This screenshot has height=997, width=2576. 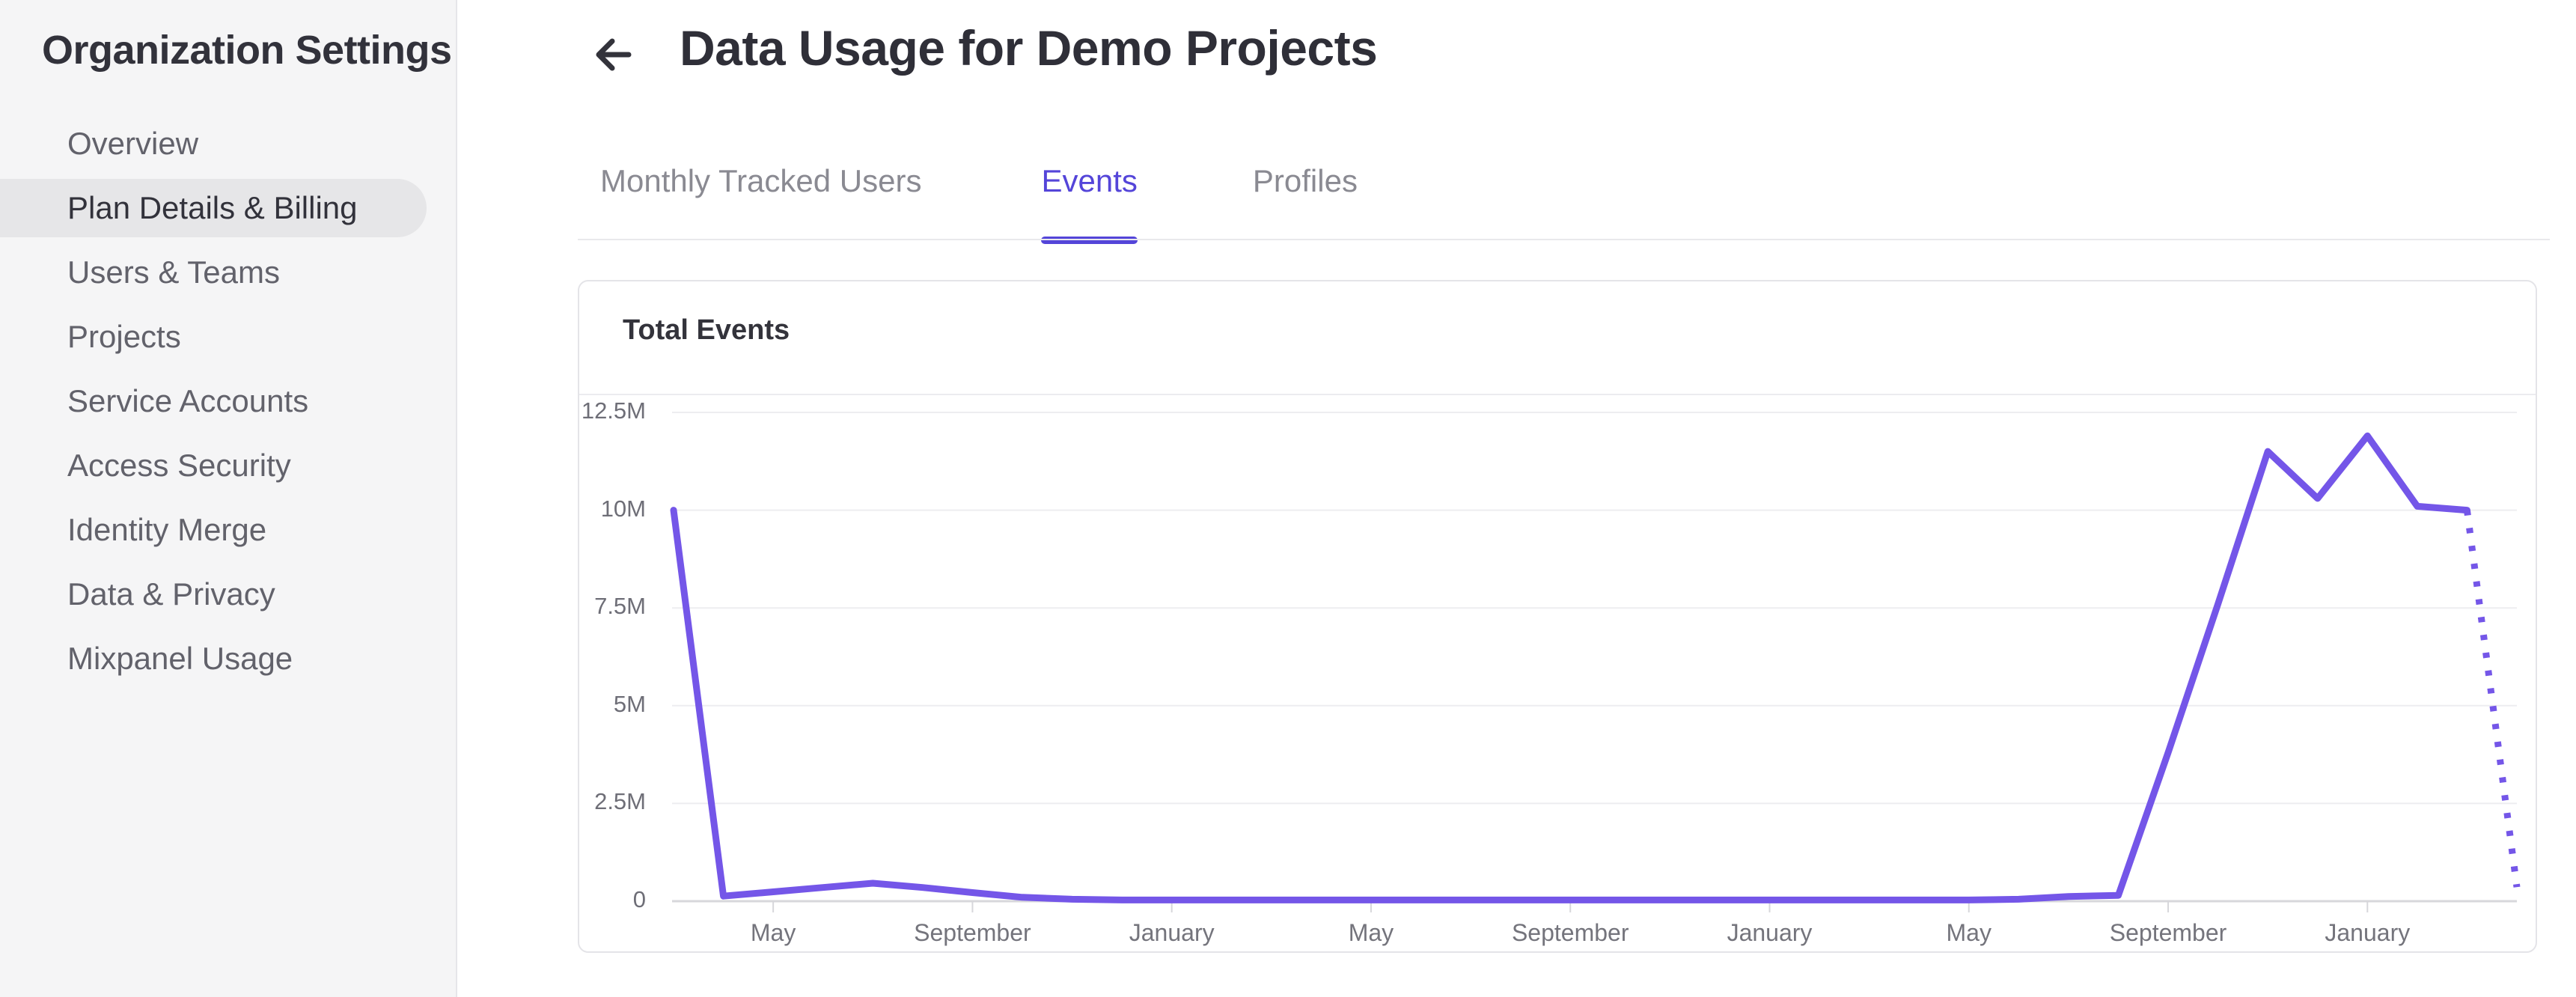 I want to click on y-axis-label: 12.5M, so click(x=613, y=410).